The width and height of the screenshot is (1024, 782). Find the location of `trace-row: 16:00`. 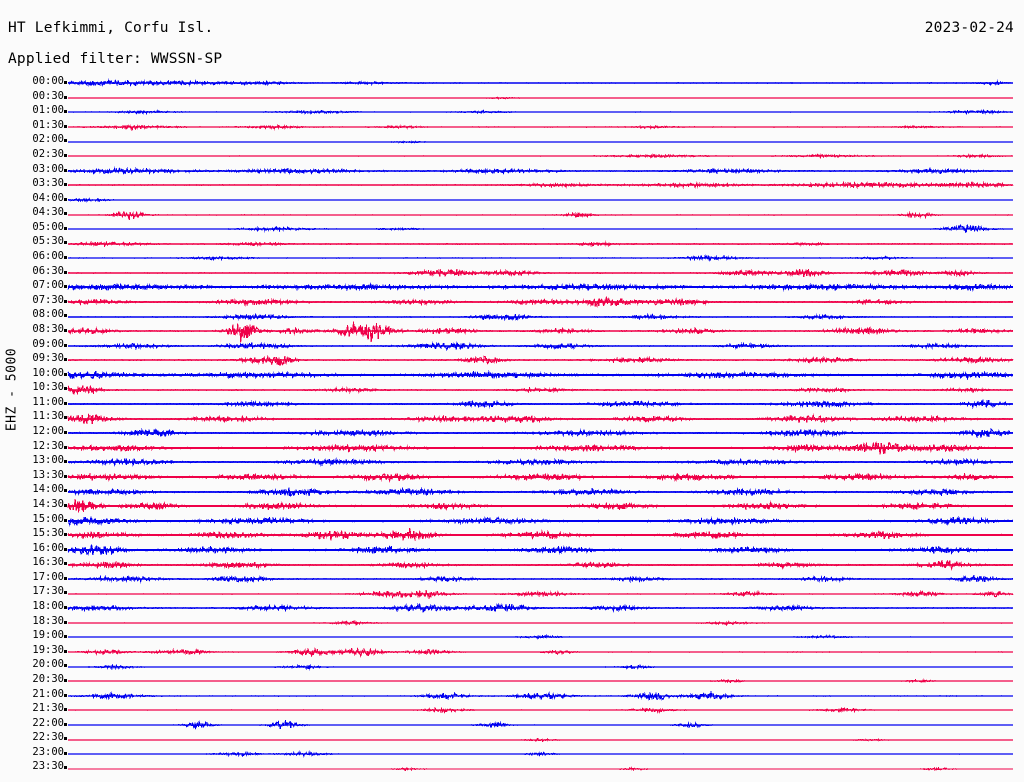

trace-row: 16:00 is located at coordinates (512, 549).